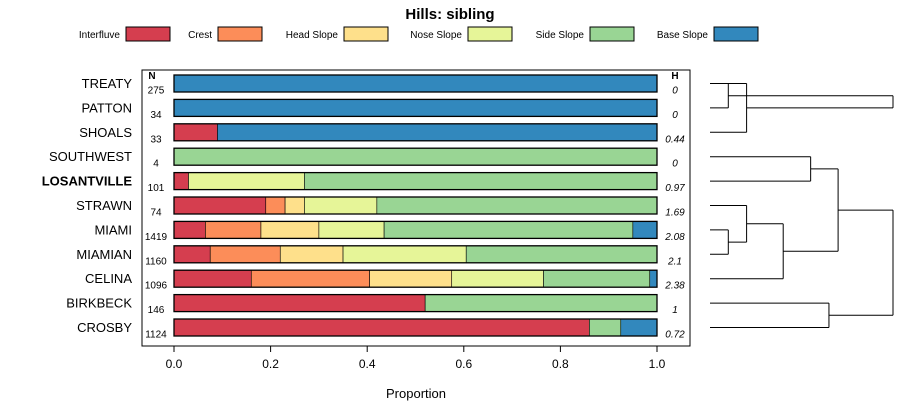 This screenshot has width=900, height=420. I want to click on n-column-header: N, so click(151, 76).